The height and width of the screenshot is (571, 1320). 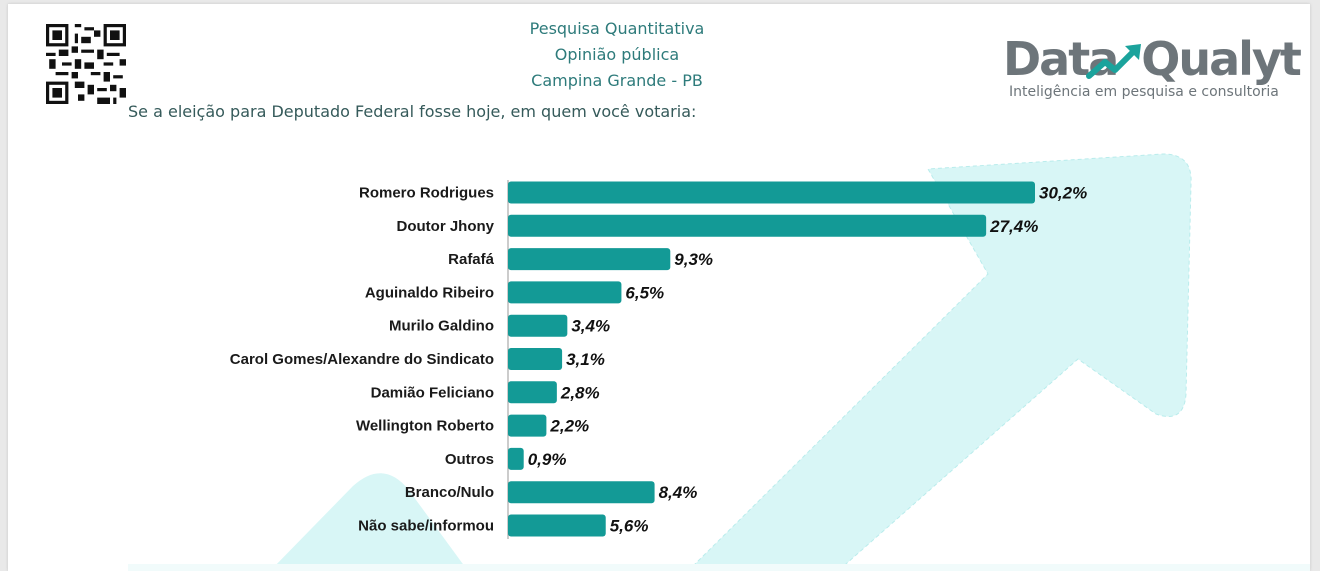 I want to click on category-label: Carol Gomes/Alexandre do Sindicato, so click(x=362, y=359).